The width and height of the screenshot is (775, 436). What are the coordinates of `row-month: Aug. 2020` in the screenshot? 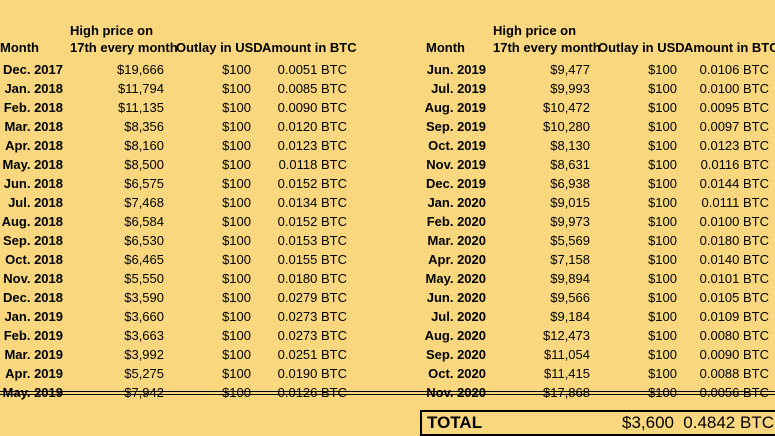 It's located at (455, 335).